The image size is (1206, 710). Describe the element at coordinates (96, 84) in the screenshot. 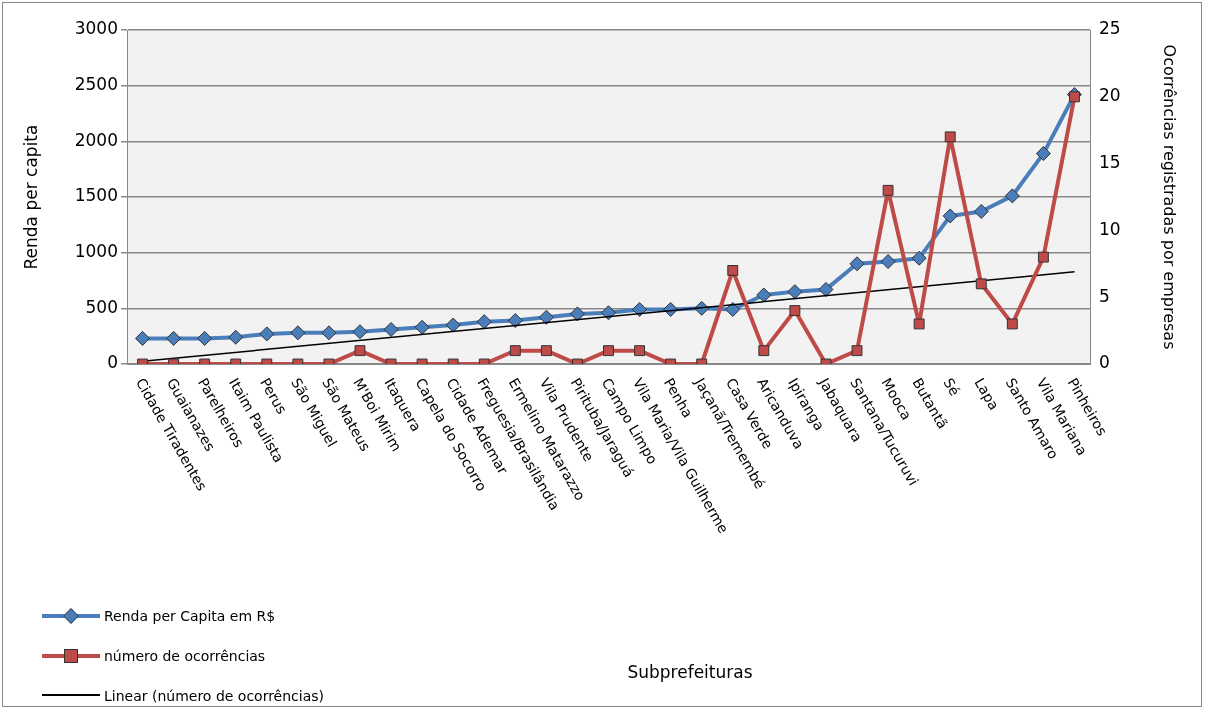

I see `y-tick-label: 2500` at that location.